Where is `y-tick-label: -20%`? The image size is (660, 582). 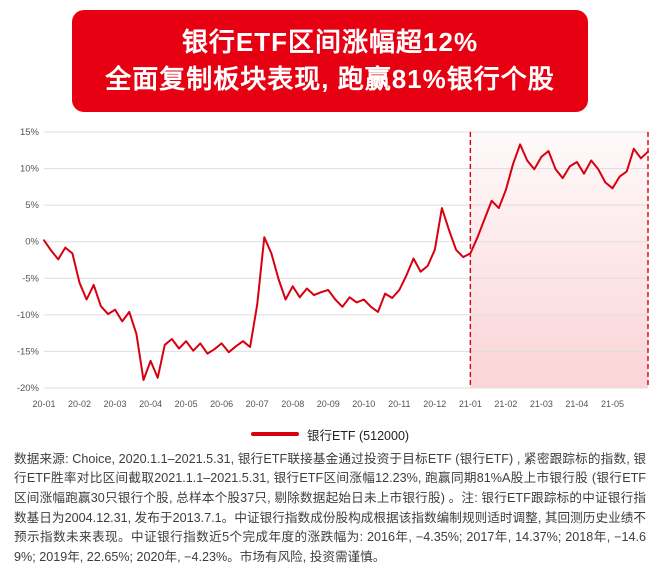 y-tick-label: -20% is located at coordinates (28, 388).